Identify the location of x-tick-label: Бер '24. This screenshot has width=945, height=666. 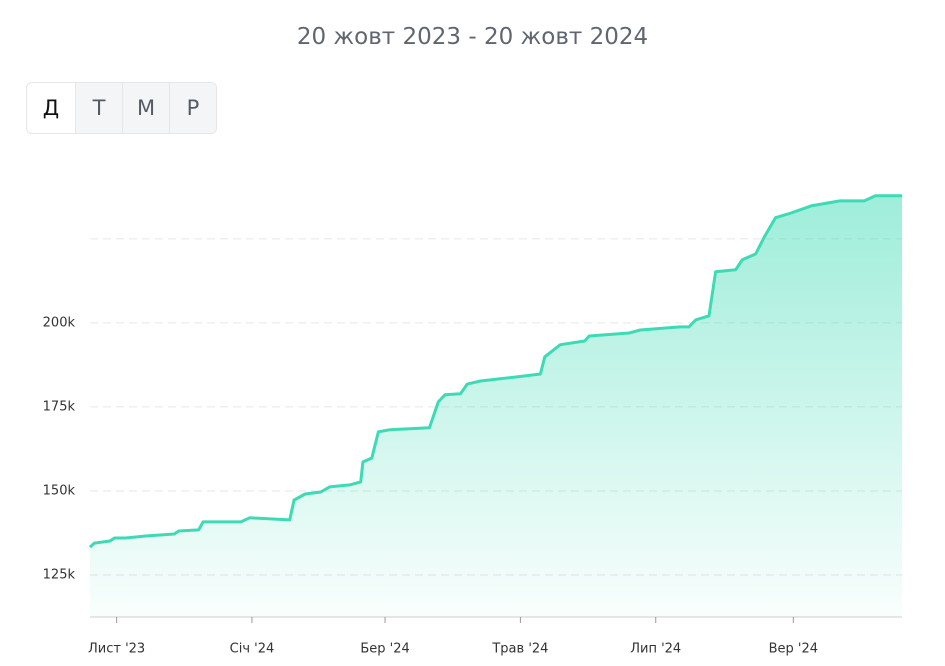
(384, 649).